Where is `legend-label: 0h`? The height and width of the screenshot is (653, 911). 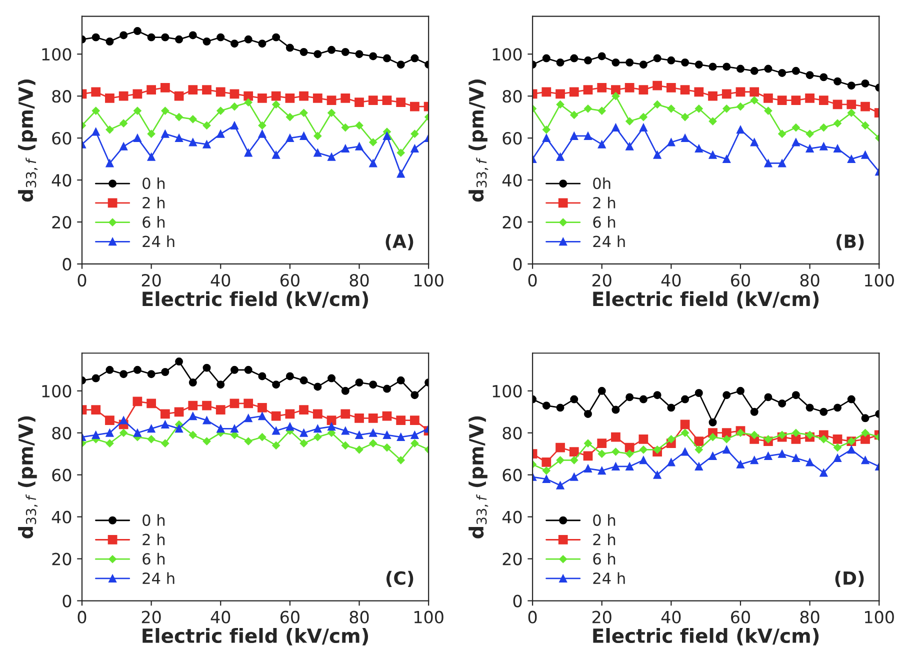
legend-label: 0h is located at coordinates (601, 183).